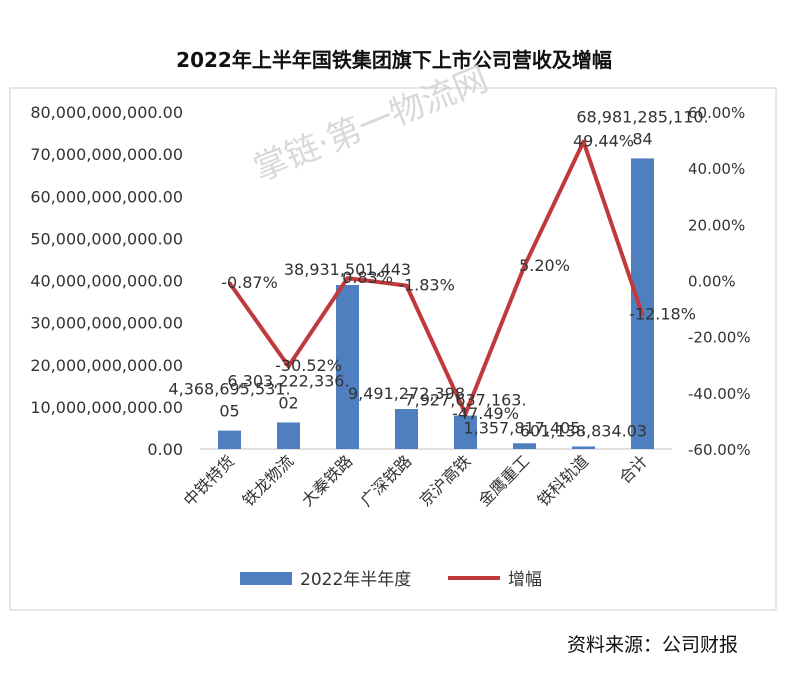  Describe the element at coordinates (642, 304) in the screenshot. I see `bar-合计` at that location.